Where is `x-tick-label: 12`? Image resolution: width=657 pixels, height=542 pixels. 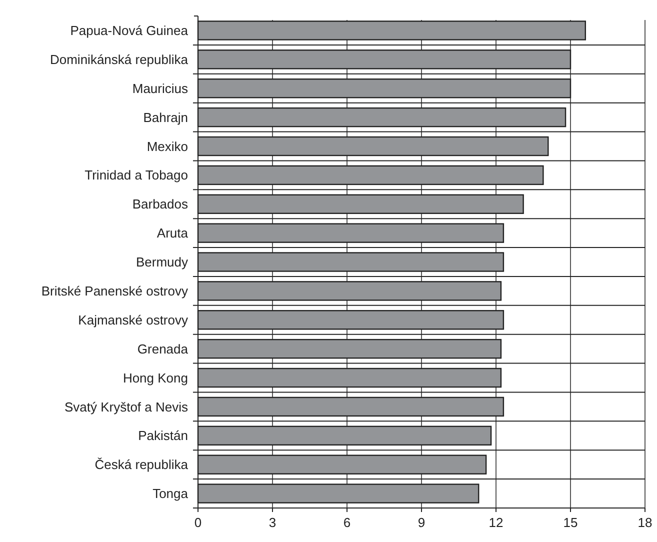 x-tick-label: 12 is located at coordinates (496, 522).